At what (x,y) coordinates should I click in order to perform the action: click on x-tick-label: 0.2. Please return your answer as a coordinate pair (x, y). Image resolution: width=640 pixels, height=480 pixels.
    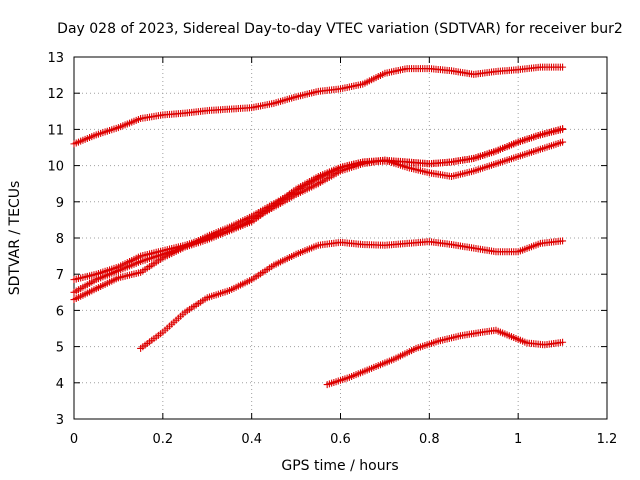
    Looking at the image, I should click on (162, 439).